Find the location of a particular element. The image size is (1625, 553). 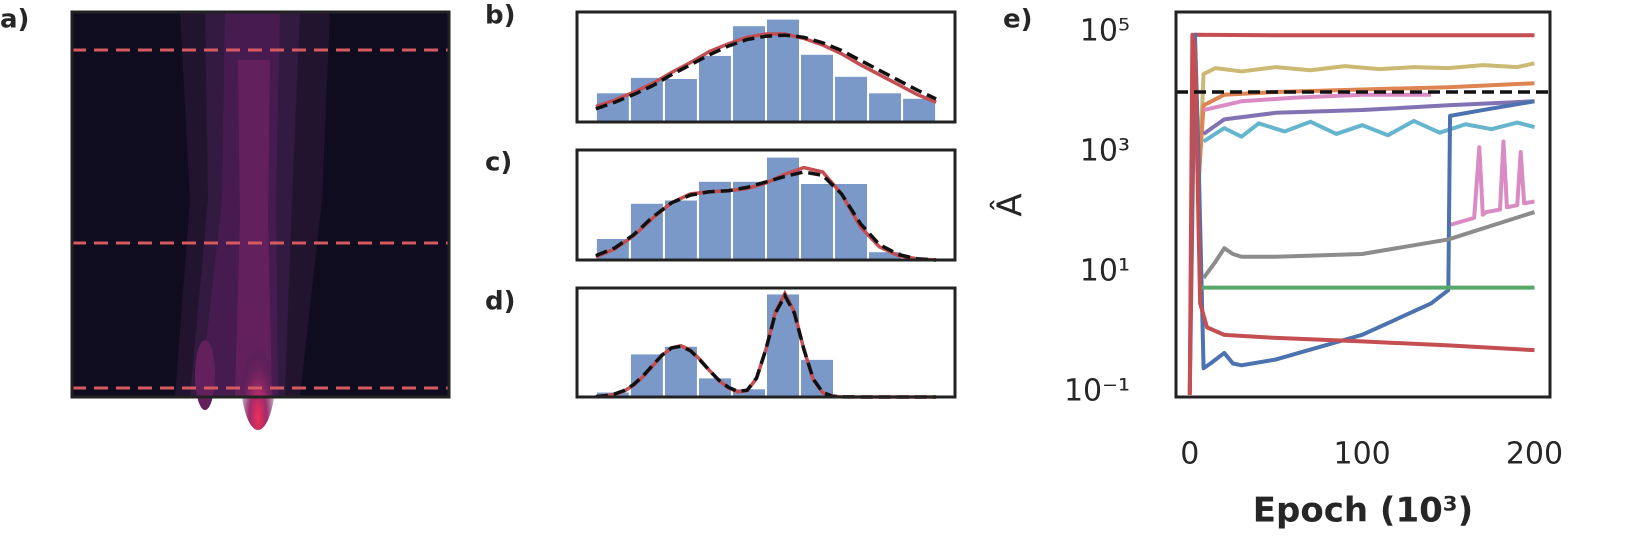

x-tick-label: 100 is located at coordinates (1362, 454).